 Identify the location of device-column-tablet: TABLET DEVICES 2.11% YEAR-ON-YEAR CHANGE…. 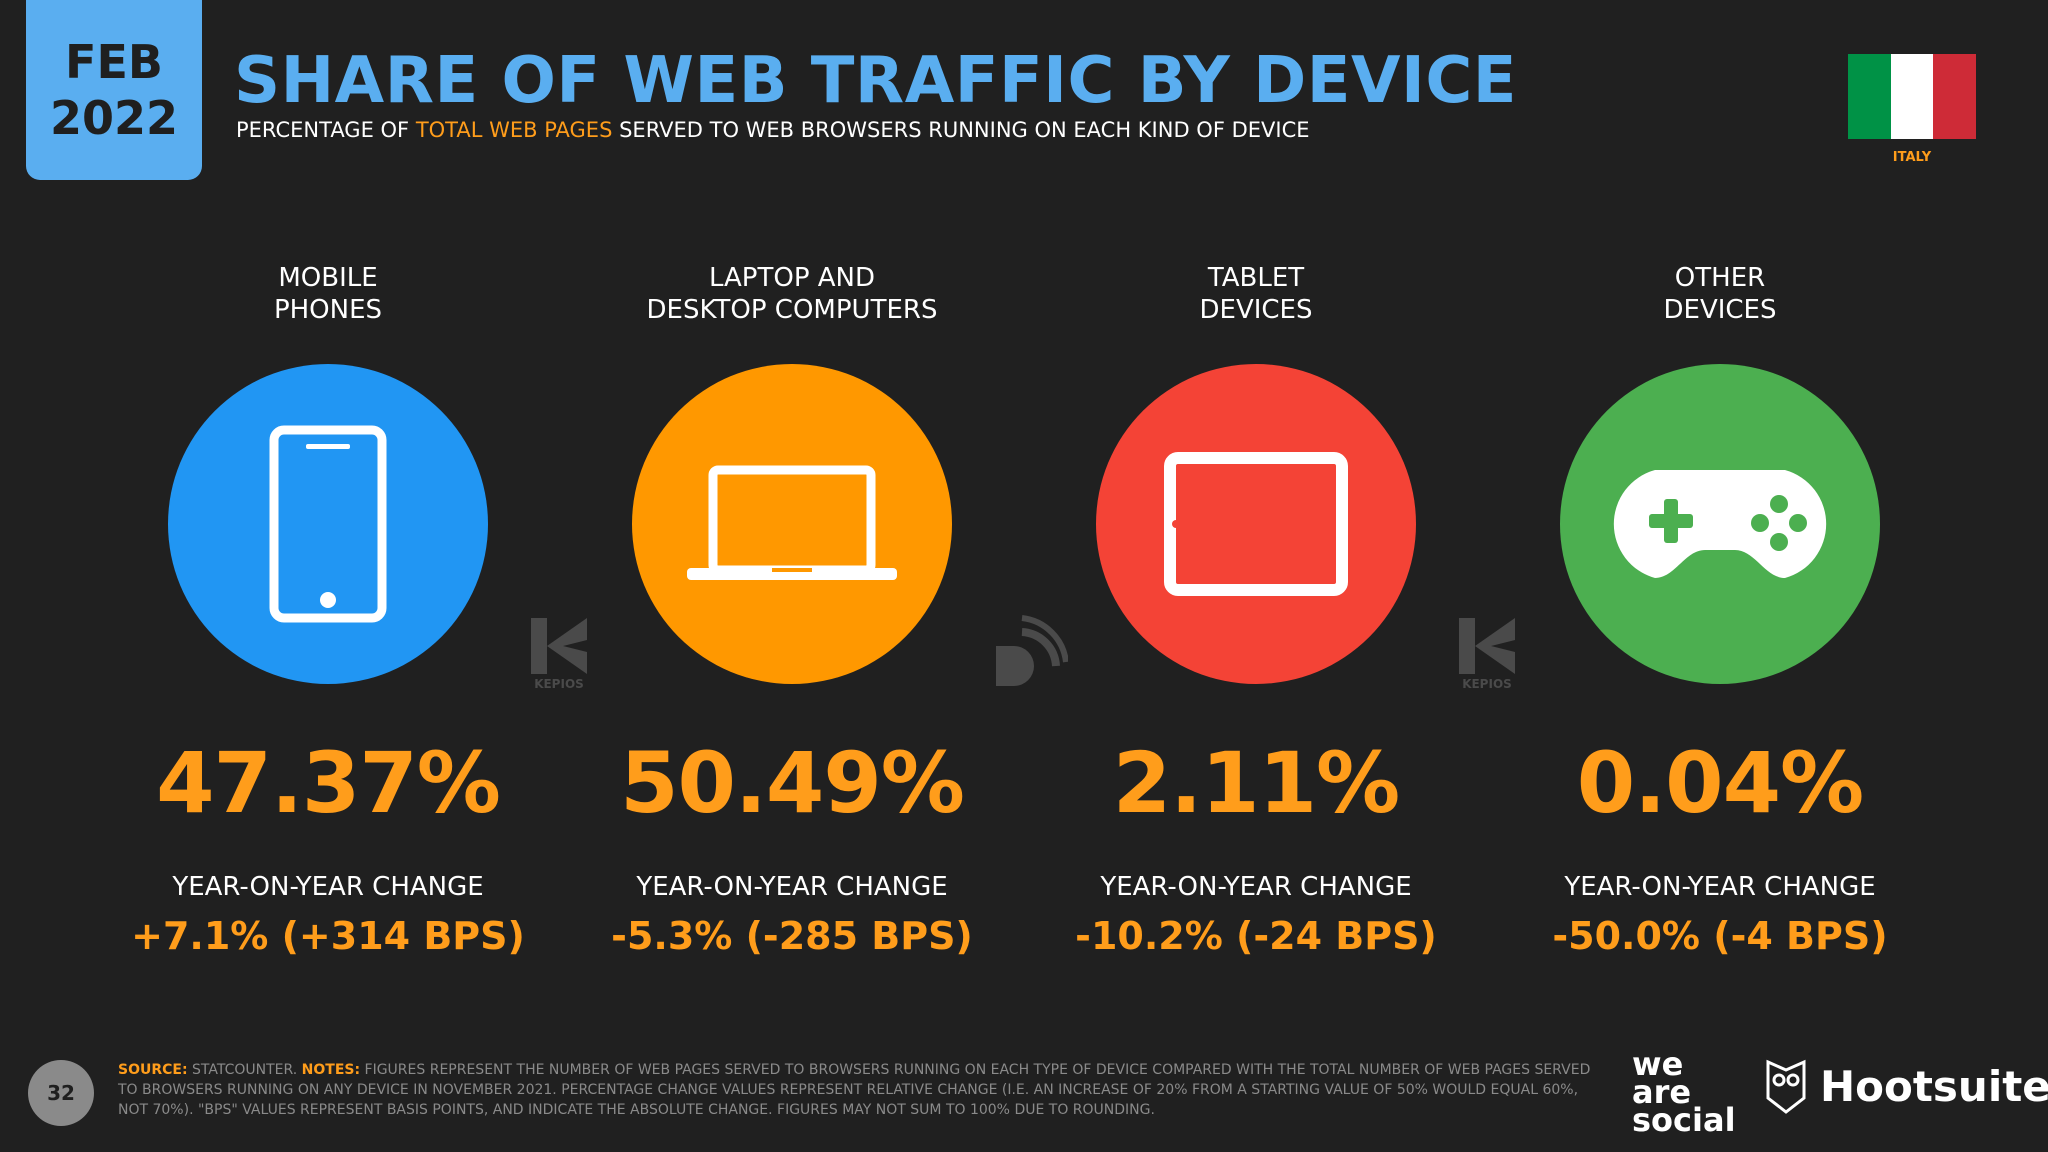
(1256, 610).